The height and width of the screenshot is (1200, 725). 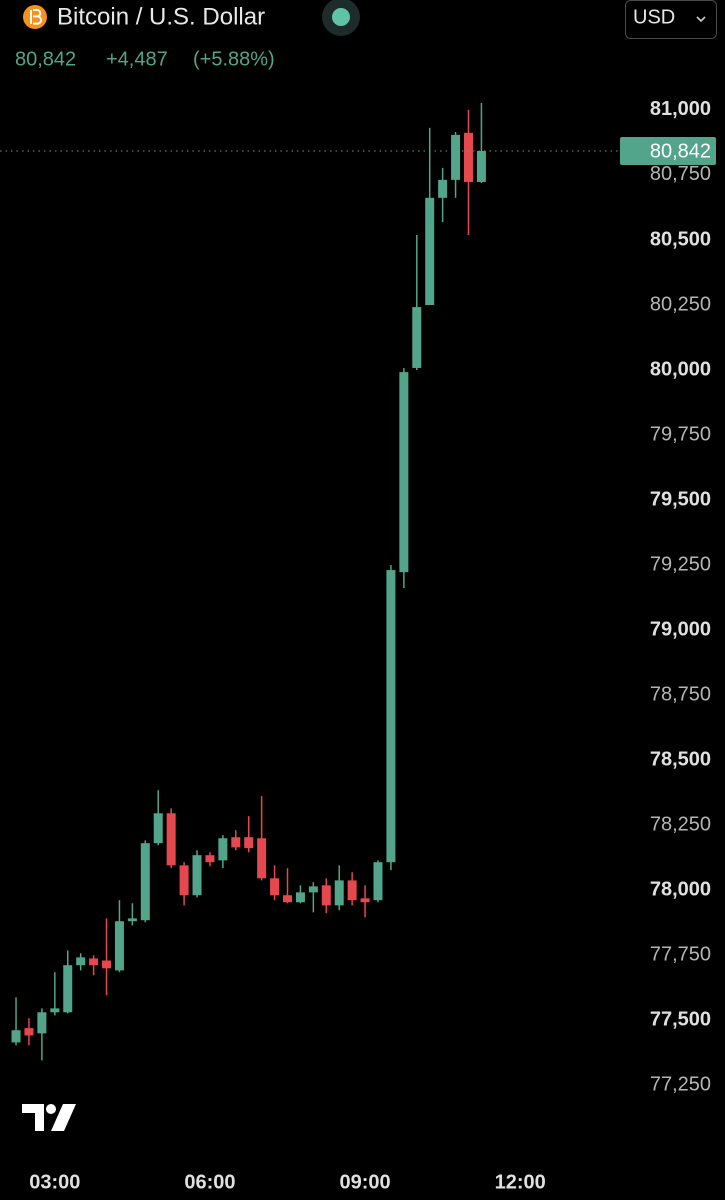 What do you see at coordinates (680, 825) in the screenshot?
I see `y-tick-label: 78,250` at bounding box center [680, 825].